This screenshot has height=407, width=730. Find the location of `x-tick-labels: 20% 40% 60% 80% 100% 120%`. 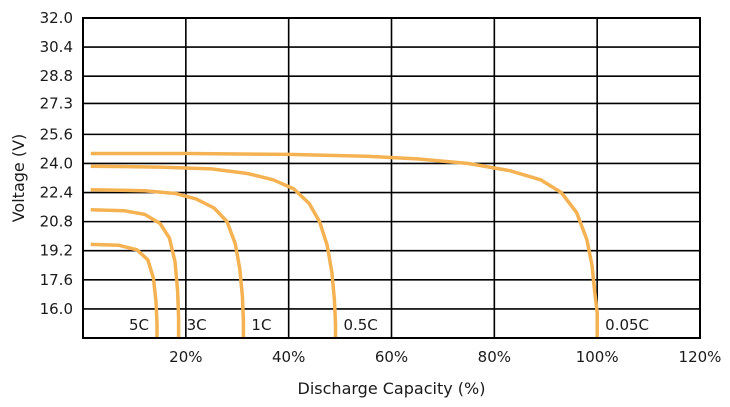

x-tick-labels: 20% 40% 60% 80% 100% 120% is located at coordinates (445, 357).